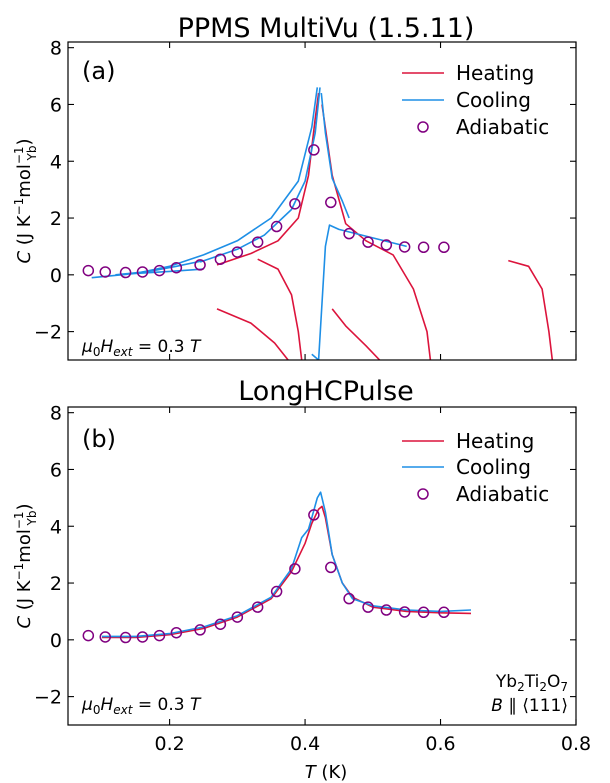  What do you see at coordinates (141, 706) in the screenshot?
I see `panel-b-field-annotation: μ0Hext = 0.3 T` at bounding box center [141, 706].